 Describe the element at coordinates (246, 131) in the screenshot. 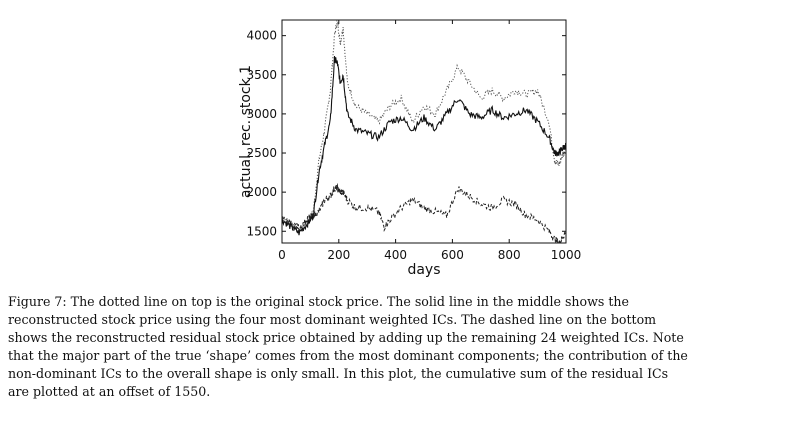

I see `y-axis-label: actual, rec. stock 1` at that location.